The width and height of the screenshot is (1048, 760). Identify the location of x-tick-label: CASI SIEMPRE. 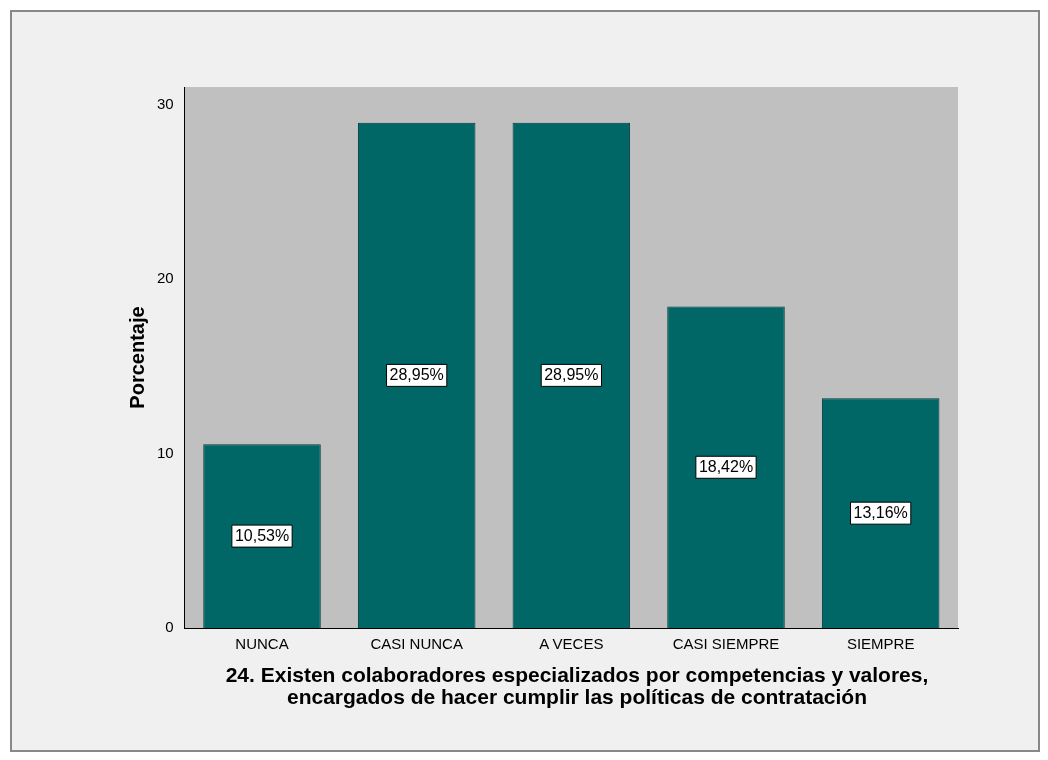
(726, 644).